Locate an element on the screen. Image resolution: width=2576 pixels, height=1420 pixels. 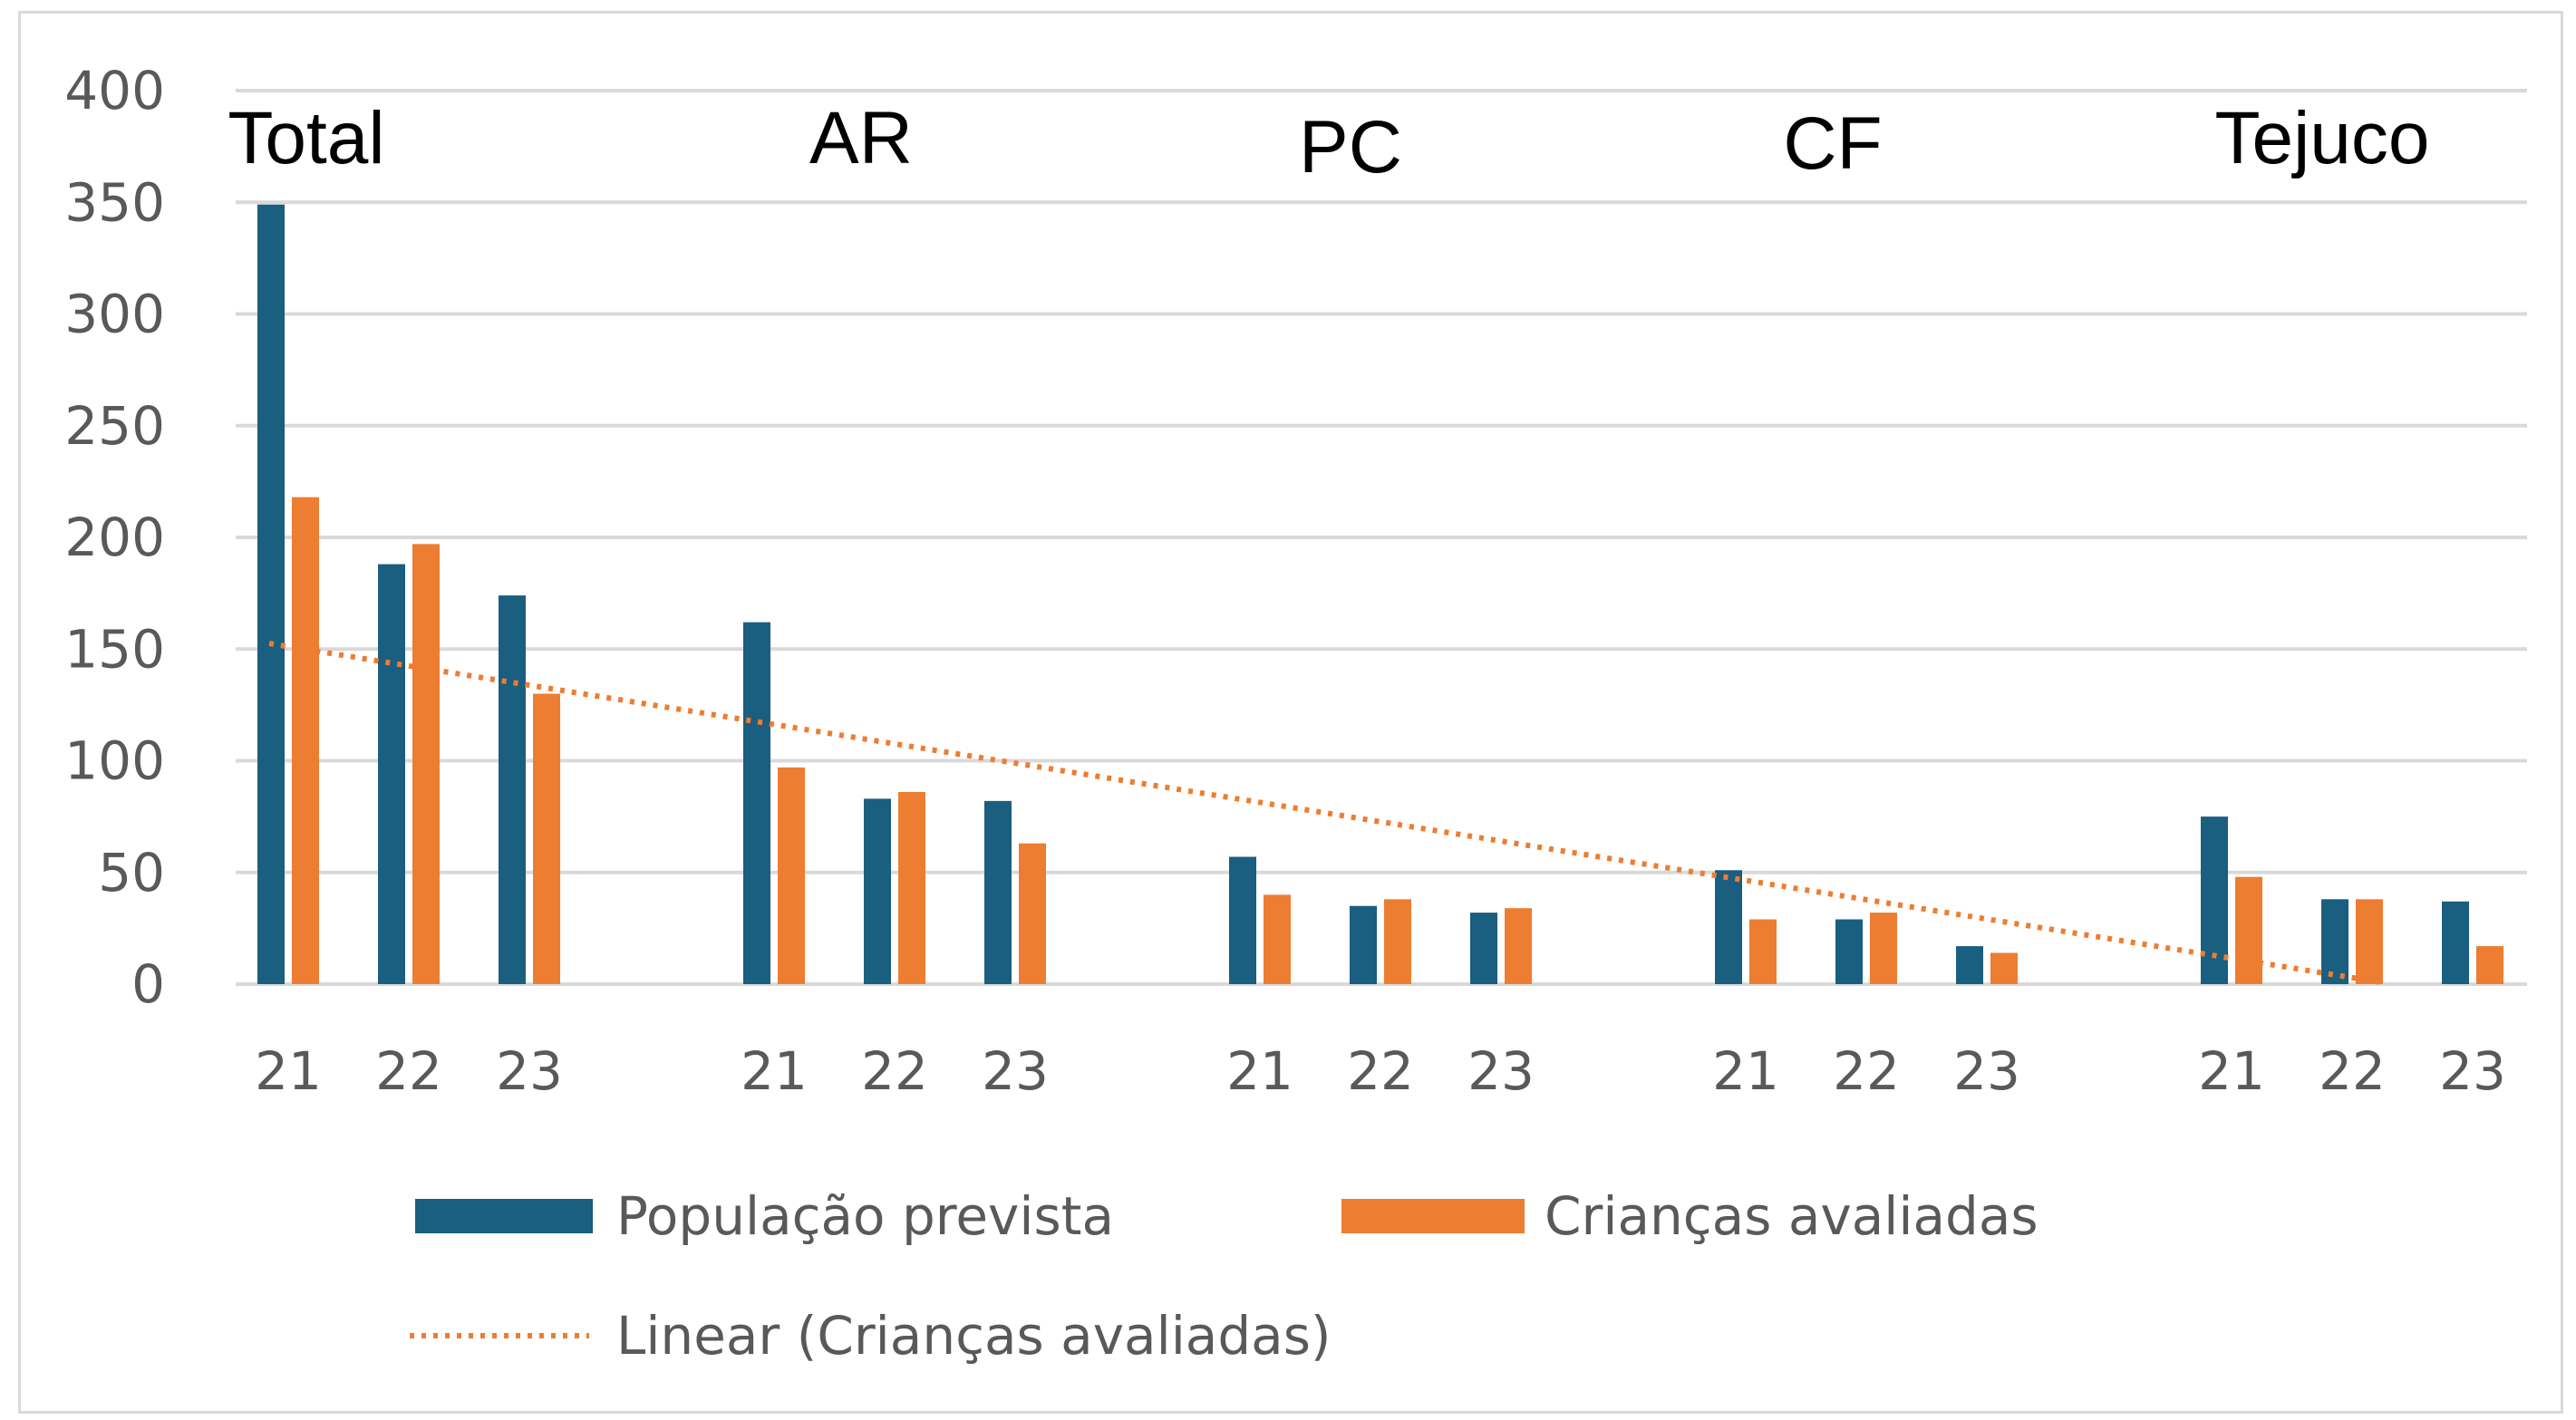
y-tick-label: 0 is located at coordinates (148, 984).